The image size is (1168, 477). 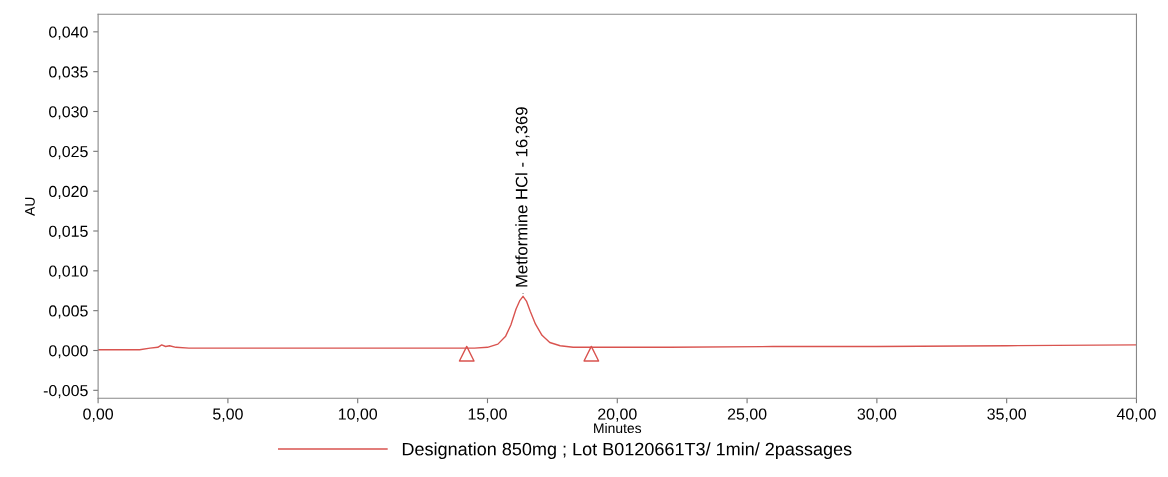 What do you see at coordinates (68, 352) in the screenshot?
I see `y-tick-label: 0,000` at bounding box center [68, 352].